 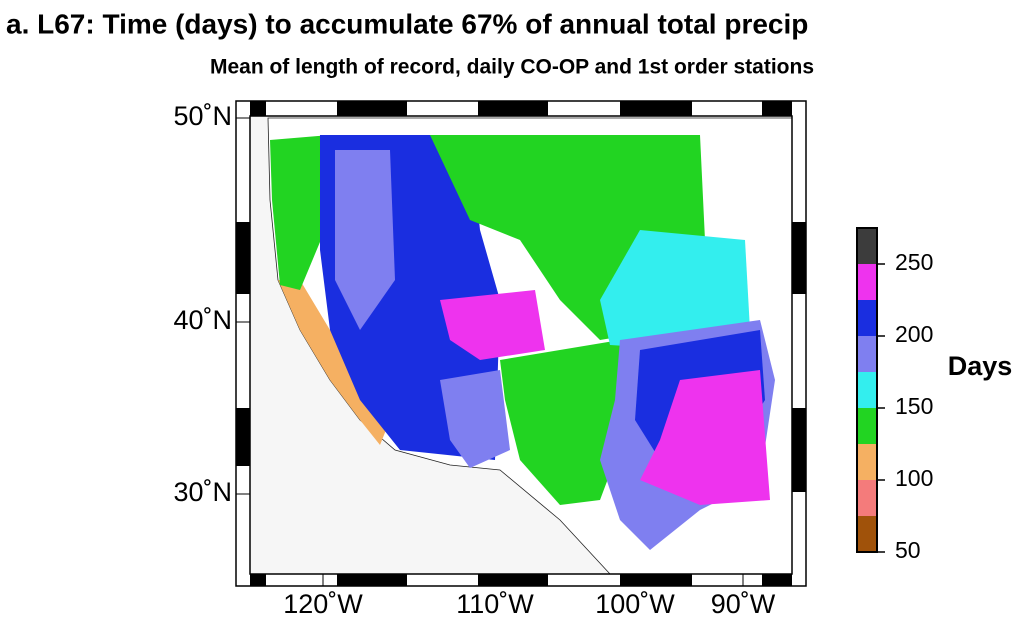 What do you see at coordinates (908, 550) in the screenshot?
I see `colorbar-tick-label: 50` at bounding box center [908, 550].